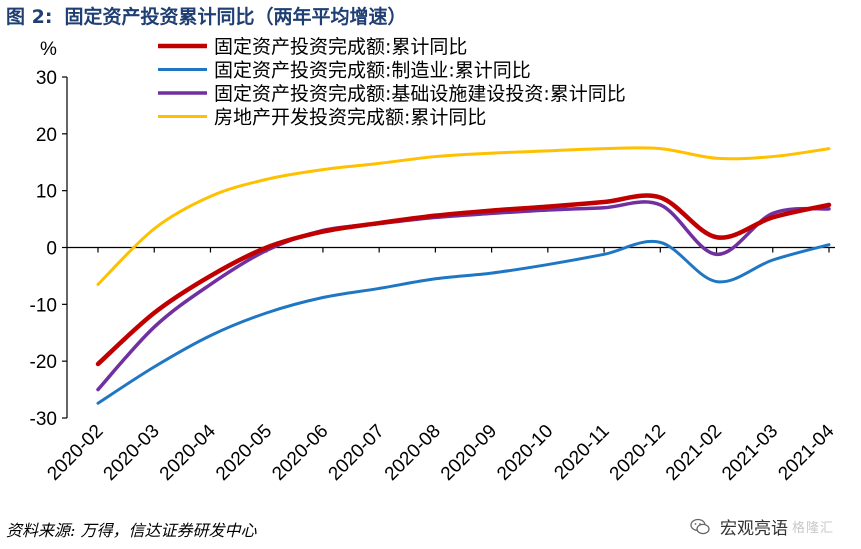  I want to click on legend-label-2: 固定资产投资完成额:制造业:累计同比, so click(372, 71).